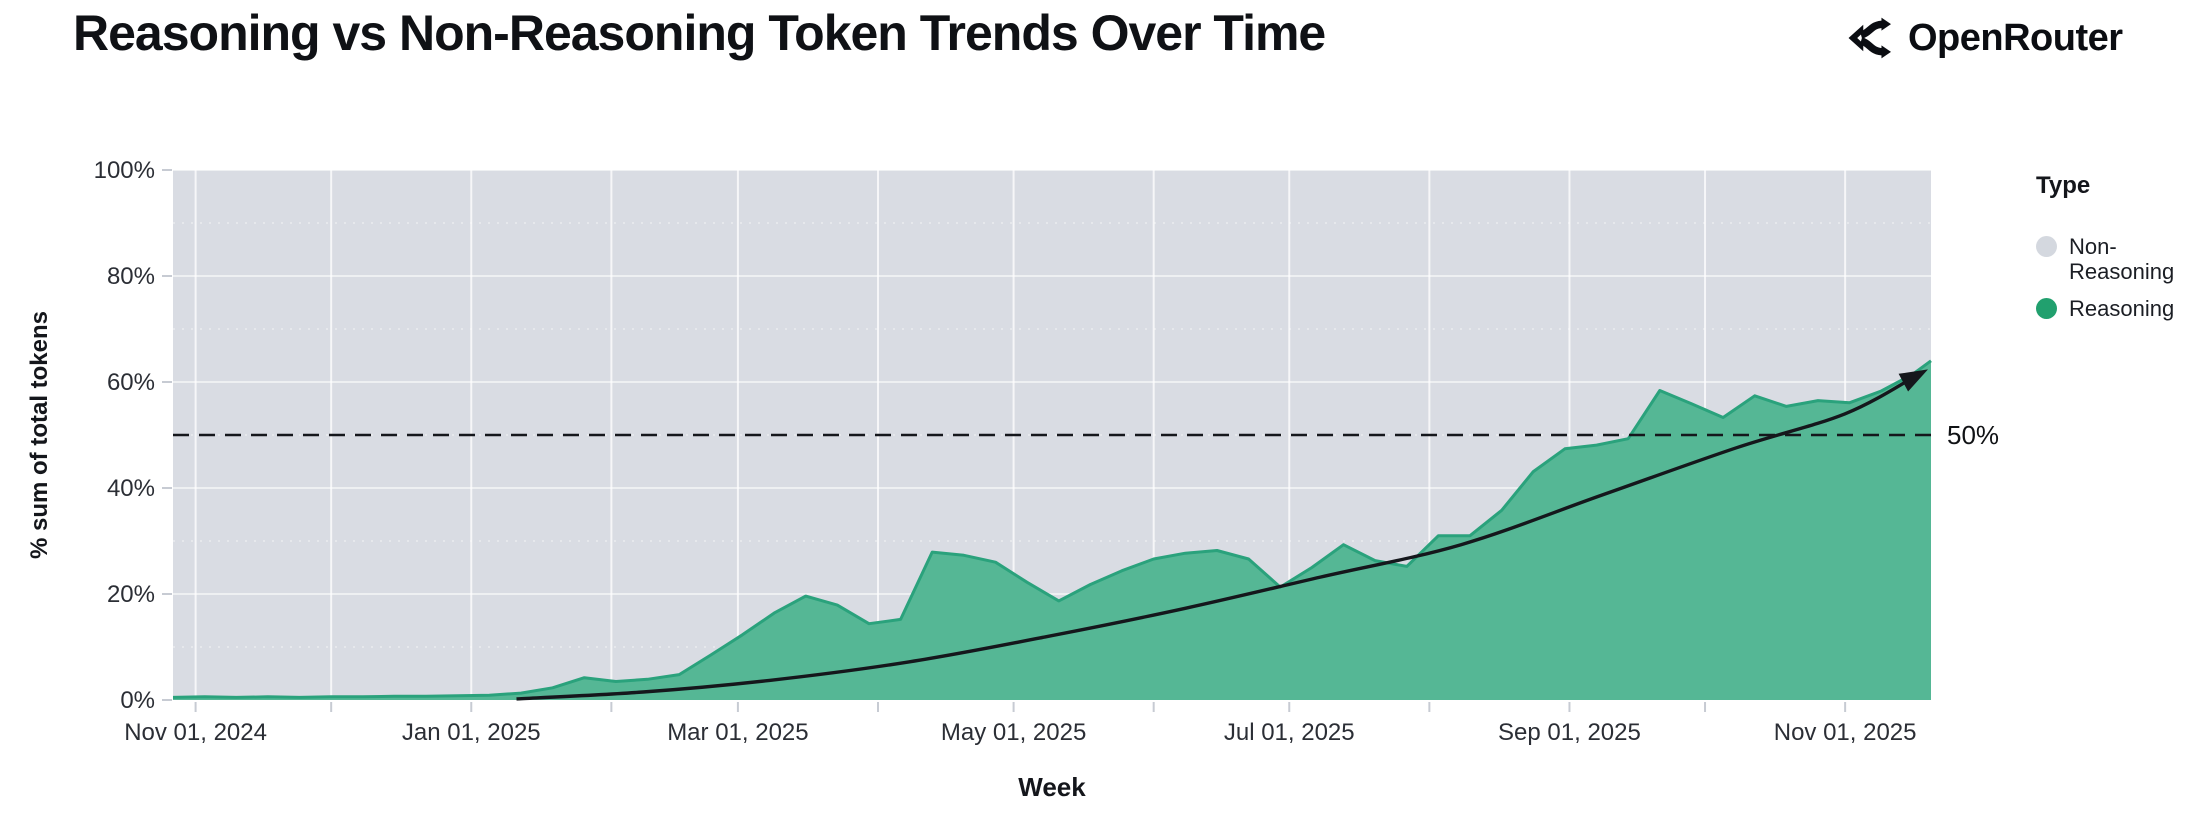 The image size is (2202, 824). I want to click on x-tick-label: May 01, 2025, so click(1013, 732).